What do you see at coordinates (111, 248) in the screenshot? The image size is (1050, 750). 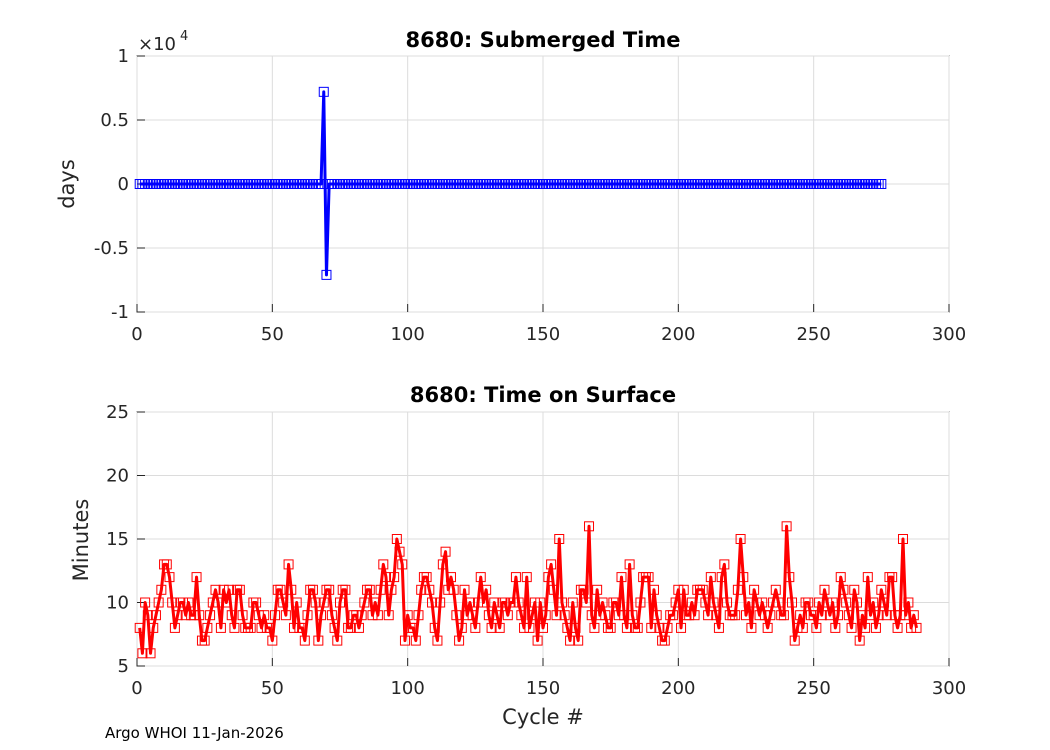 I see `submerged-time-ytick-label: -0.5` at bounding box center [111, 248].